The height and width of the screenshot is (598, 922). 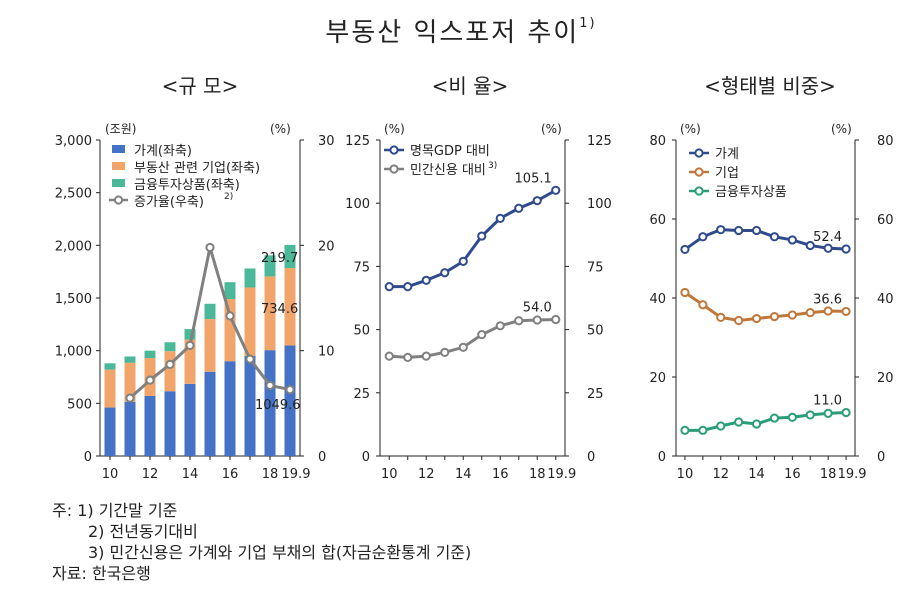 I want to click on scale-right-tick-label: 10, so click(x=326, y=352).